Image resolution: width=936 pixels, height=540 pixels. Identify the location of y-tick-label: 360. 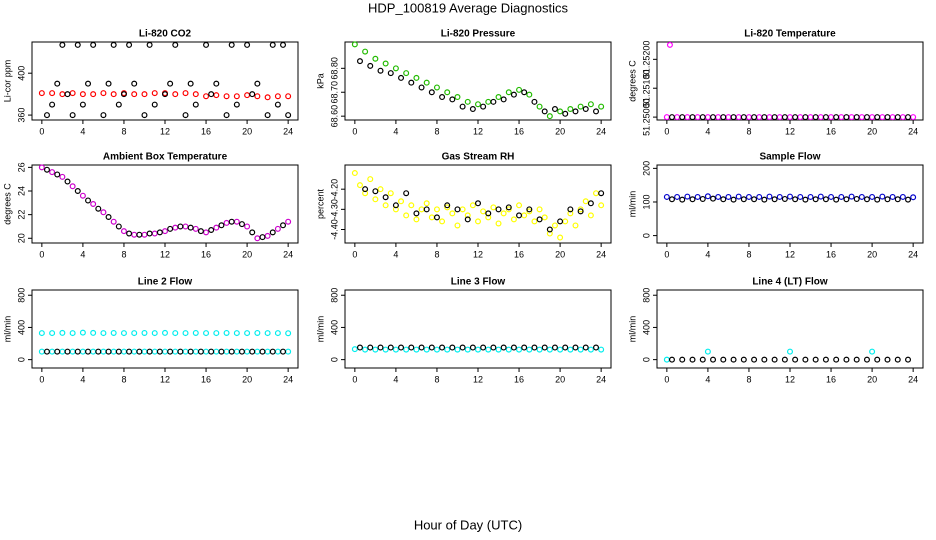
(21, 115).